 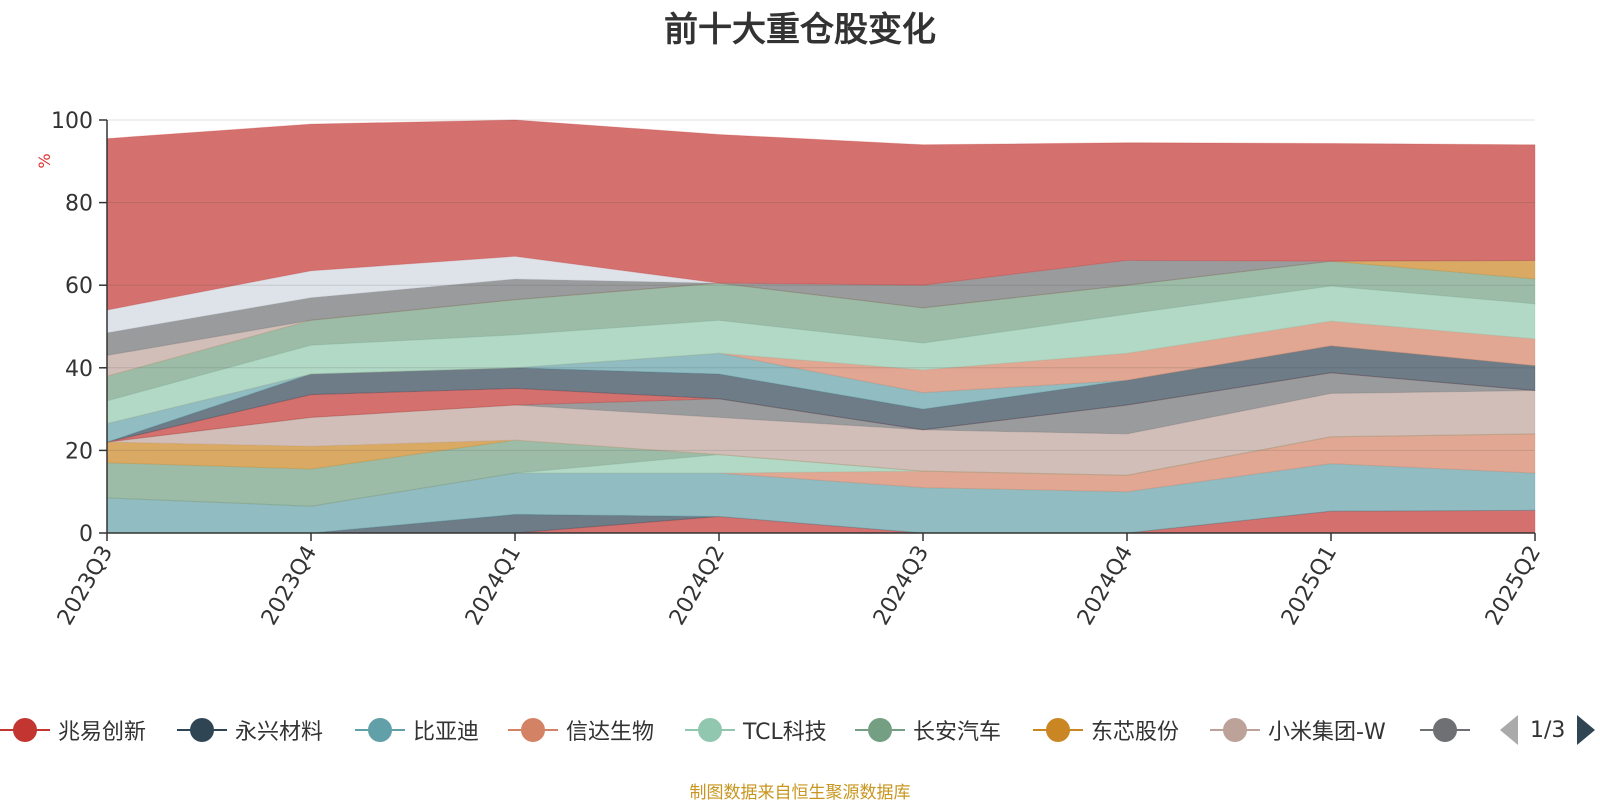 I want to click on legend-item: 东芯股份, so click(x=1106, y=730).